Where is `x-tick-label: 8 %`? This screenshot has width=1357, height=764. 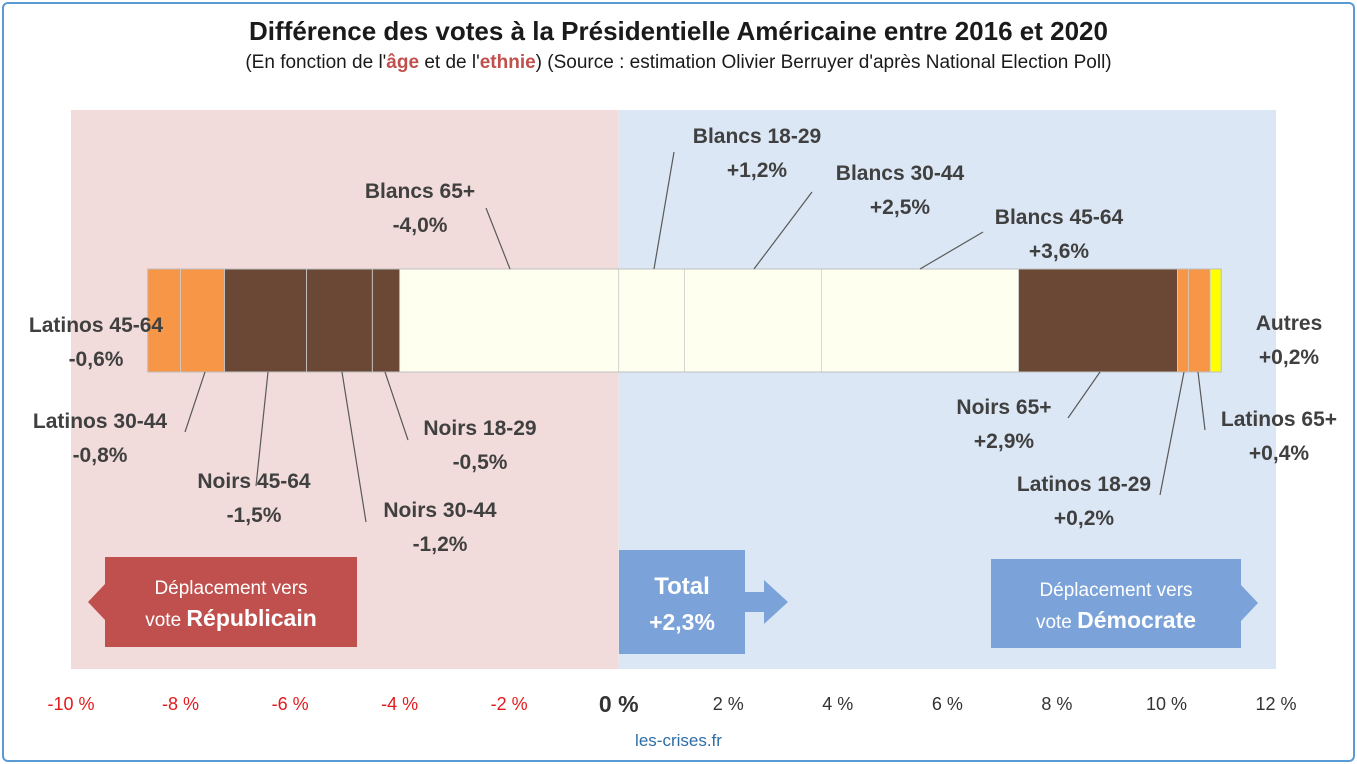
x-tick-label: 8 % is located at coordinates (1056, 704).